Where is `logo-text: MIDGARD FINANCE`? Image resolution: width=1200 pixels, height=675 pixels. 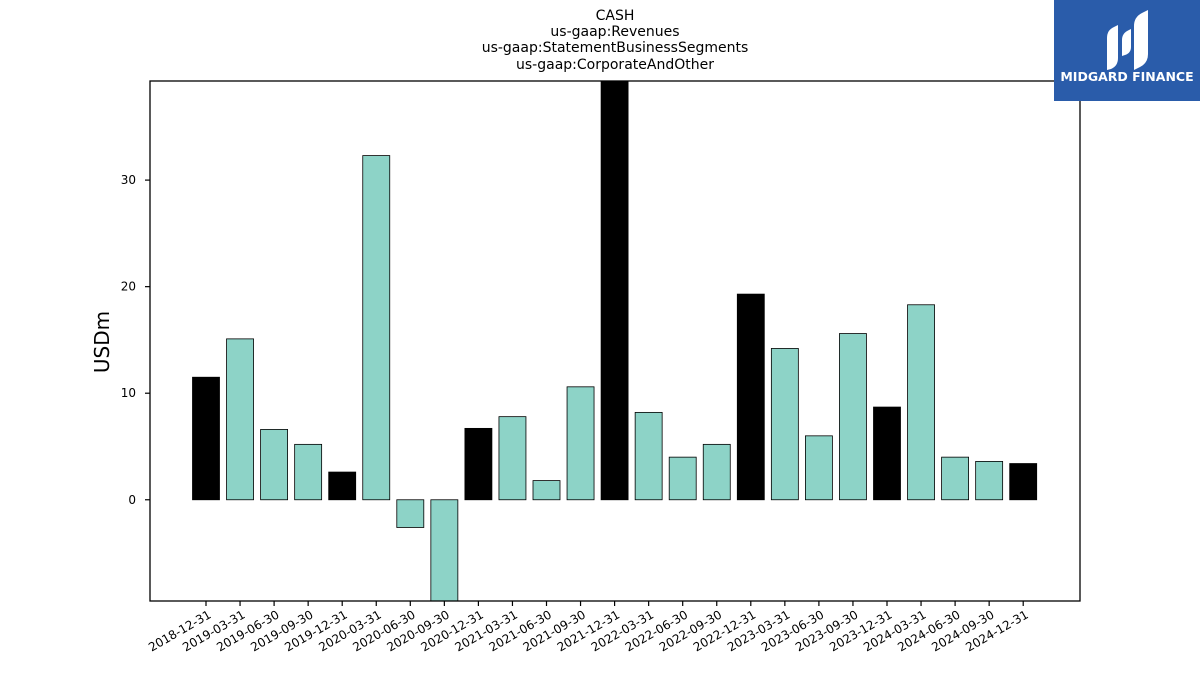 logo-text: MIDGARD FINANCE is located at coordinates (1126, 76).